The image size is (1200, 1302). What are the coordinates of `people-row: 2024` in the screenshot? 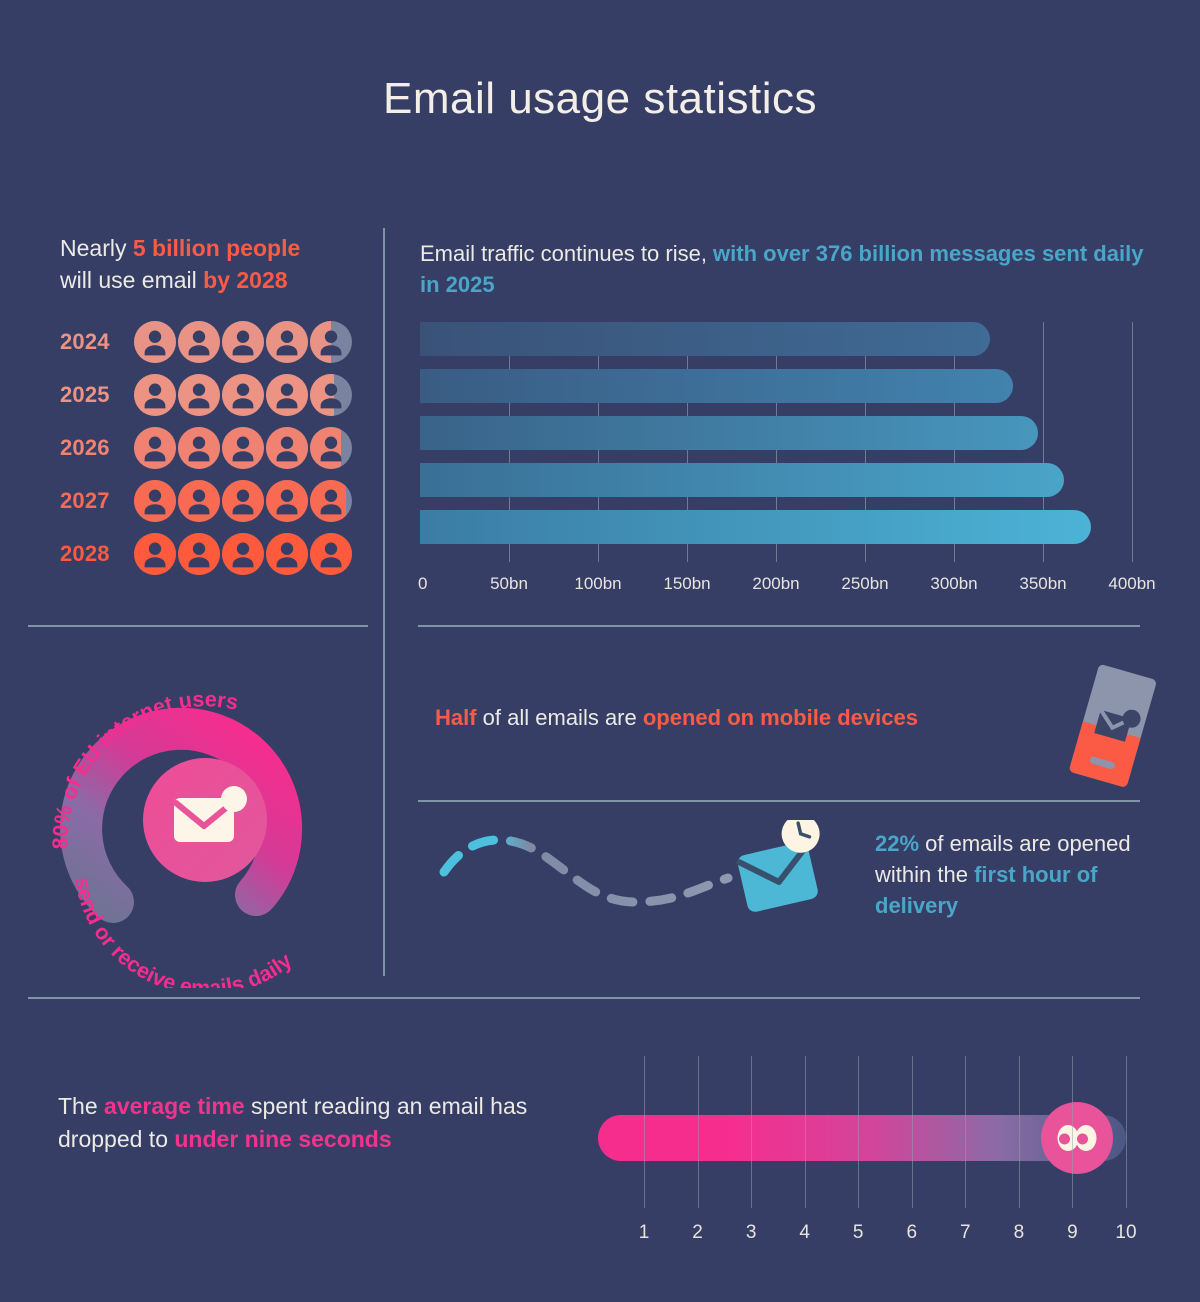 It's located at (215, 342).